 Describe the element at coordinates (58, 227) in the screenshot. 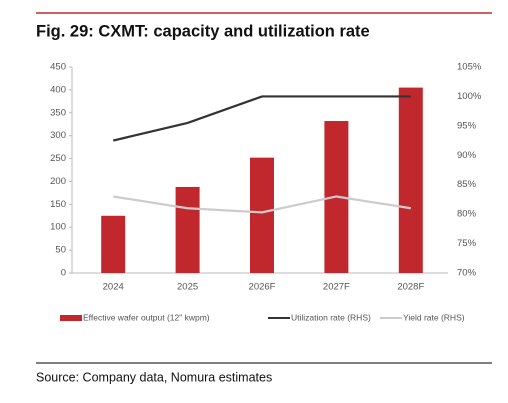

I see `y-tick-label: 100` at that location.